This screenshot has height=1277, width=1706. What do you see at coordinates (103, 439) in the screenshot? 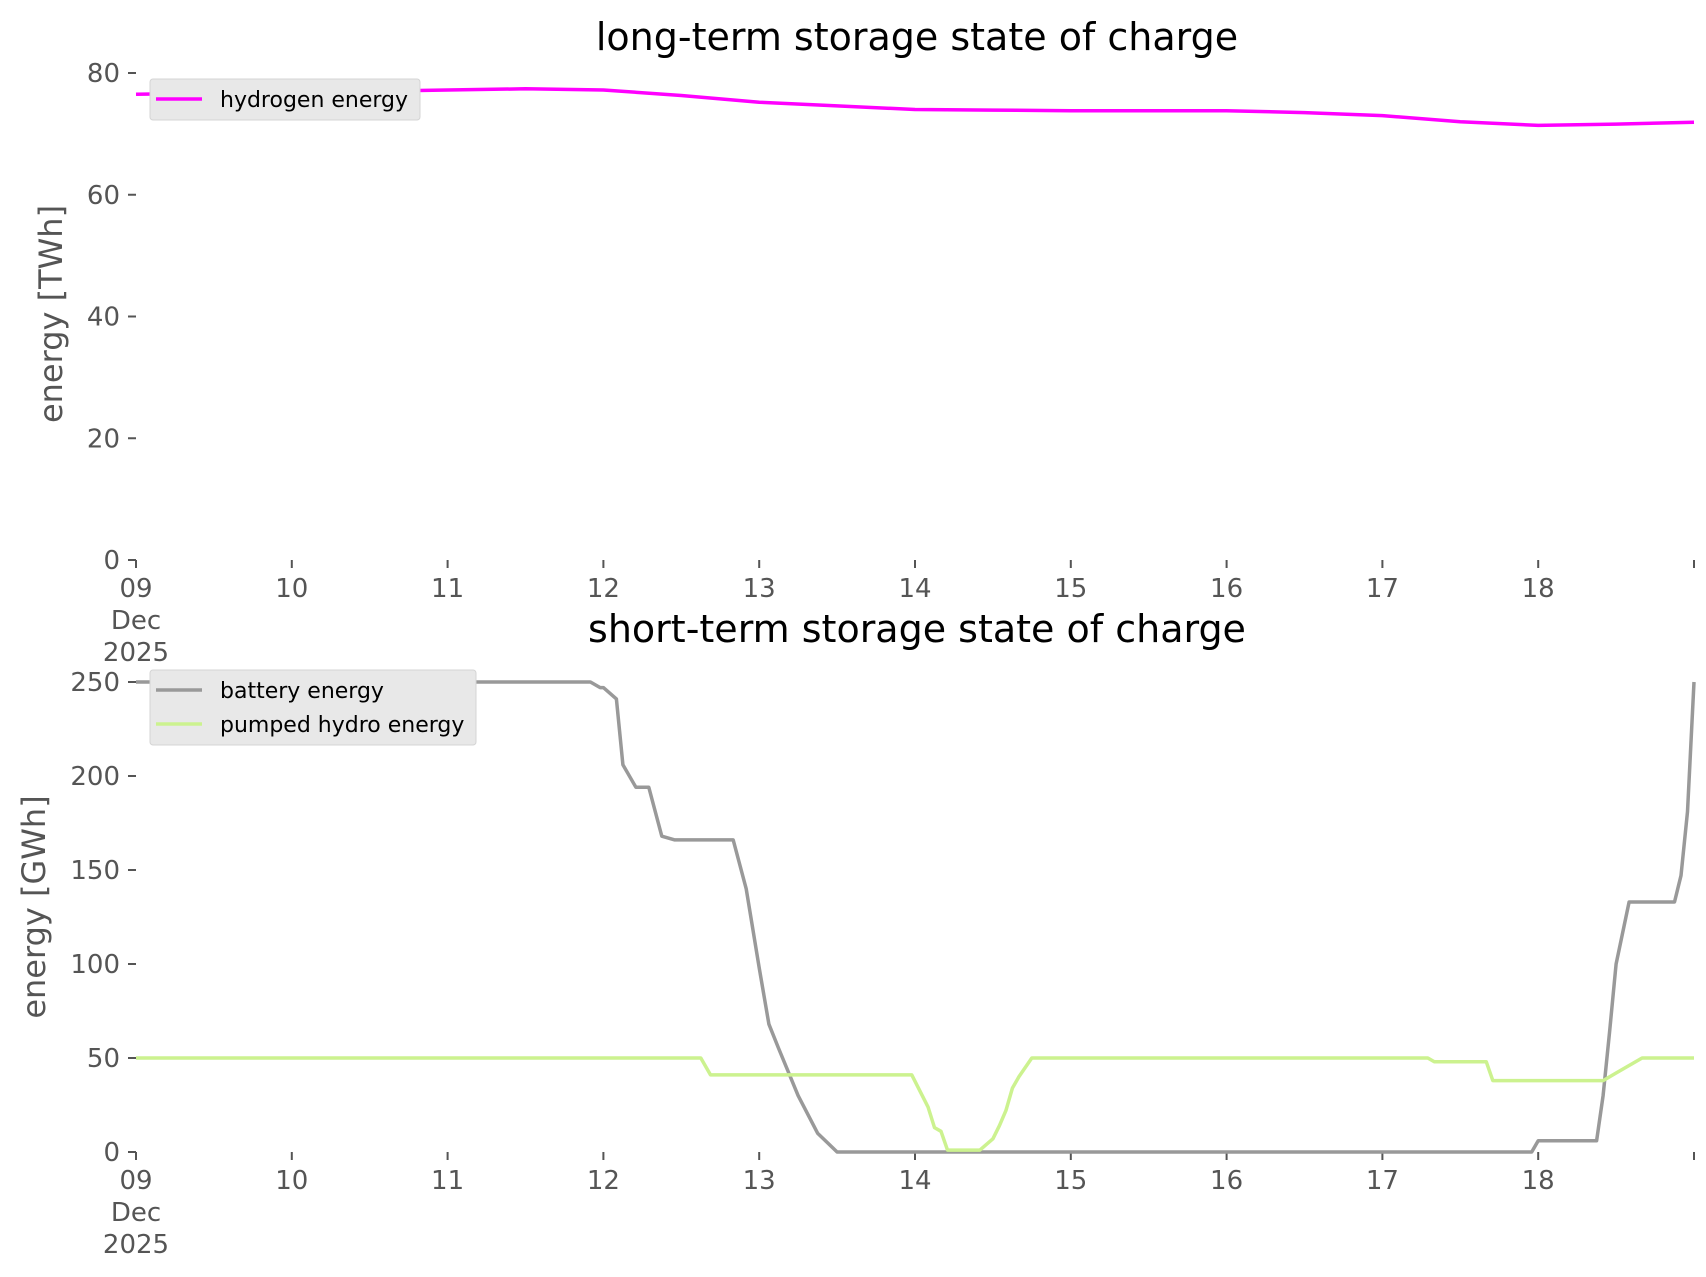
I see `y-tick-label: 20` at bounding box center [103, 439].